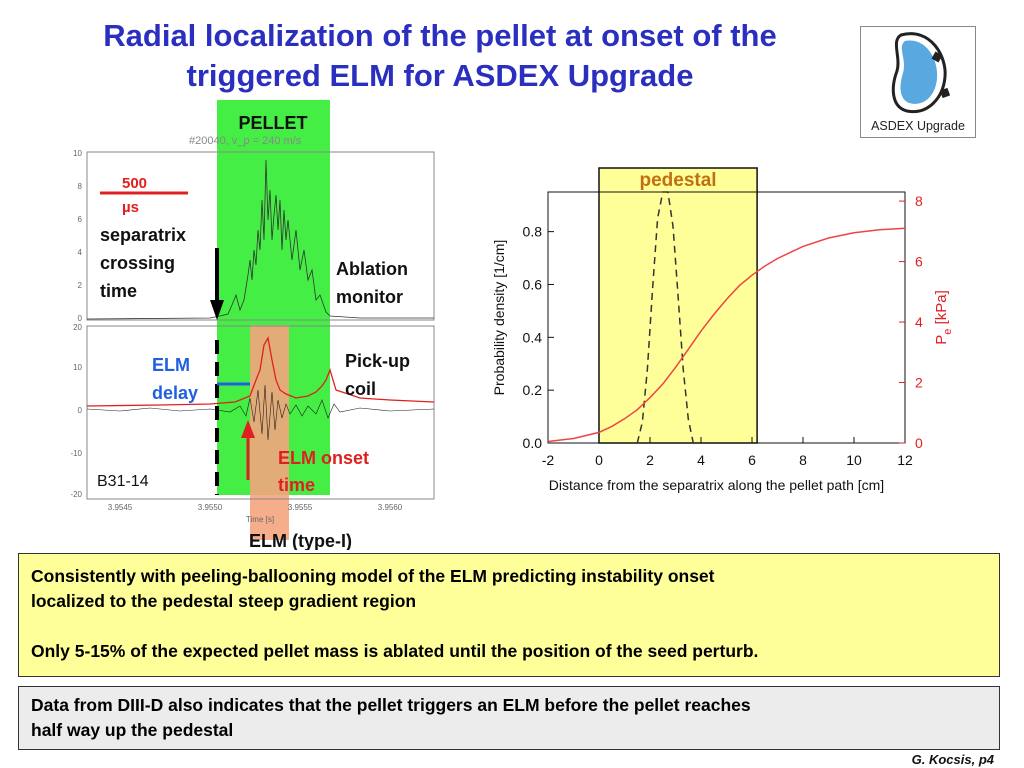 The height and width of the screenshot is (768, 1024). Describe the element at coordinates (533, 337) in the screenshot. I see `y-tick-label: 0.4` at that location.